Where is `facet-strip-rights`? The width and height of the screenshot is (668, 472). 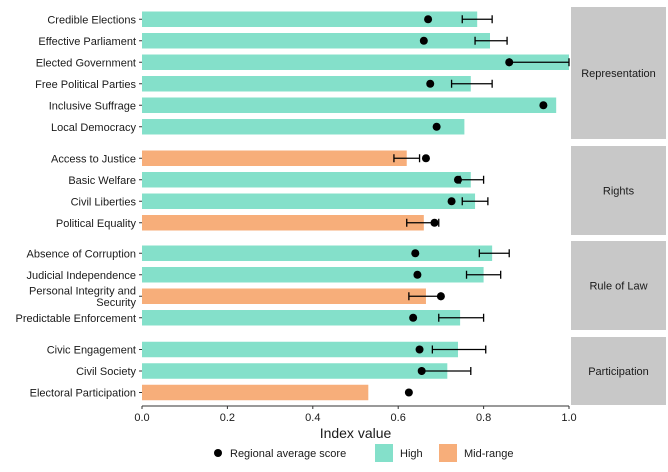
facet-strip-rights is located at coordinates (618, 190).